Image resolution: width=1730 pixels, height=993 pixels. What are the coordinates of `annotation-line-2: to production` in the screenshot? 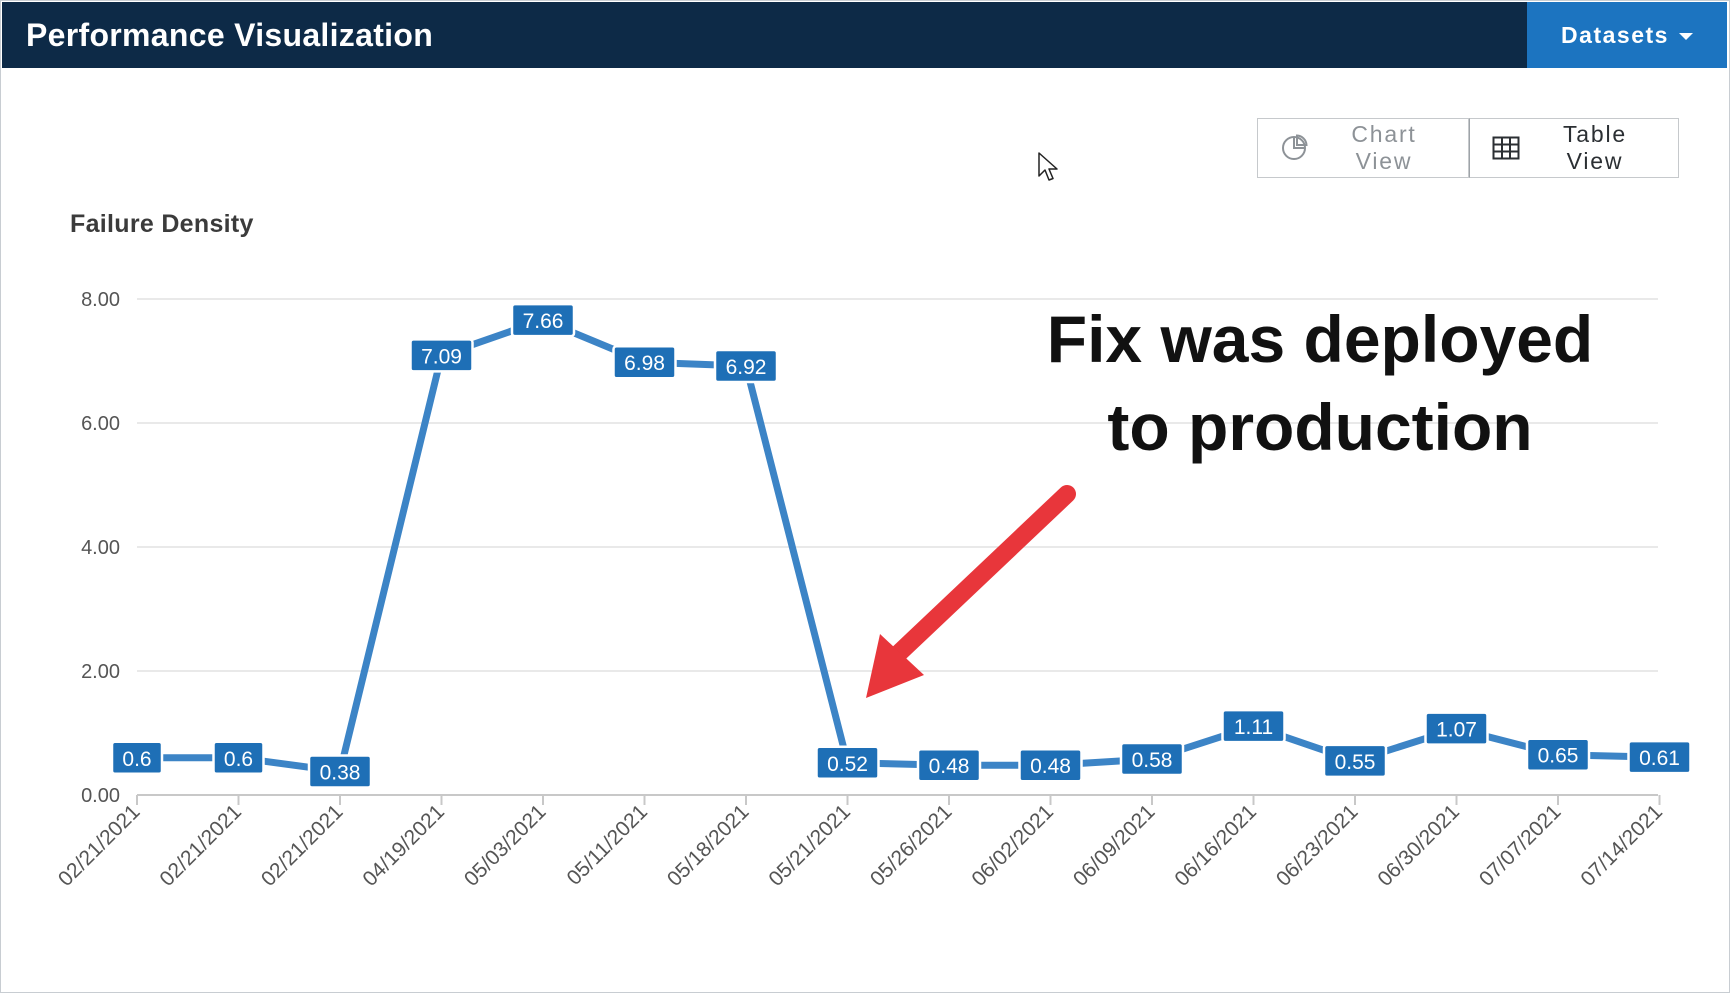 It's located at (1320, 427).